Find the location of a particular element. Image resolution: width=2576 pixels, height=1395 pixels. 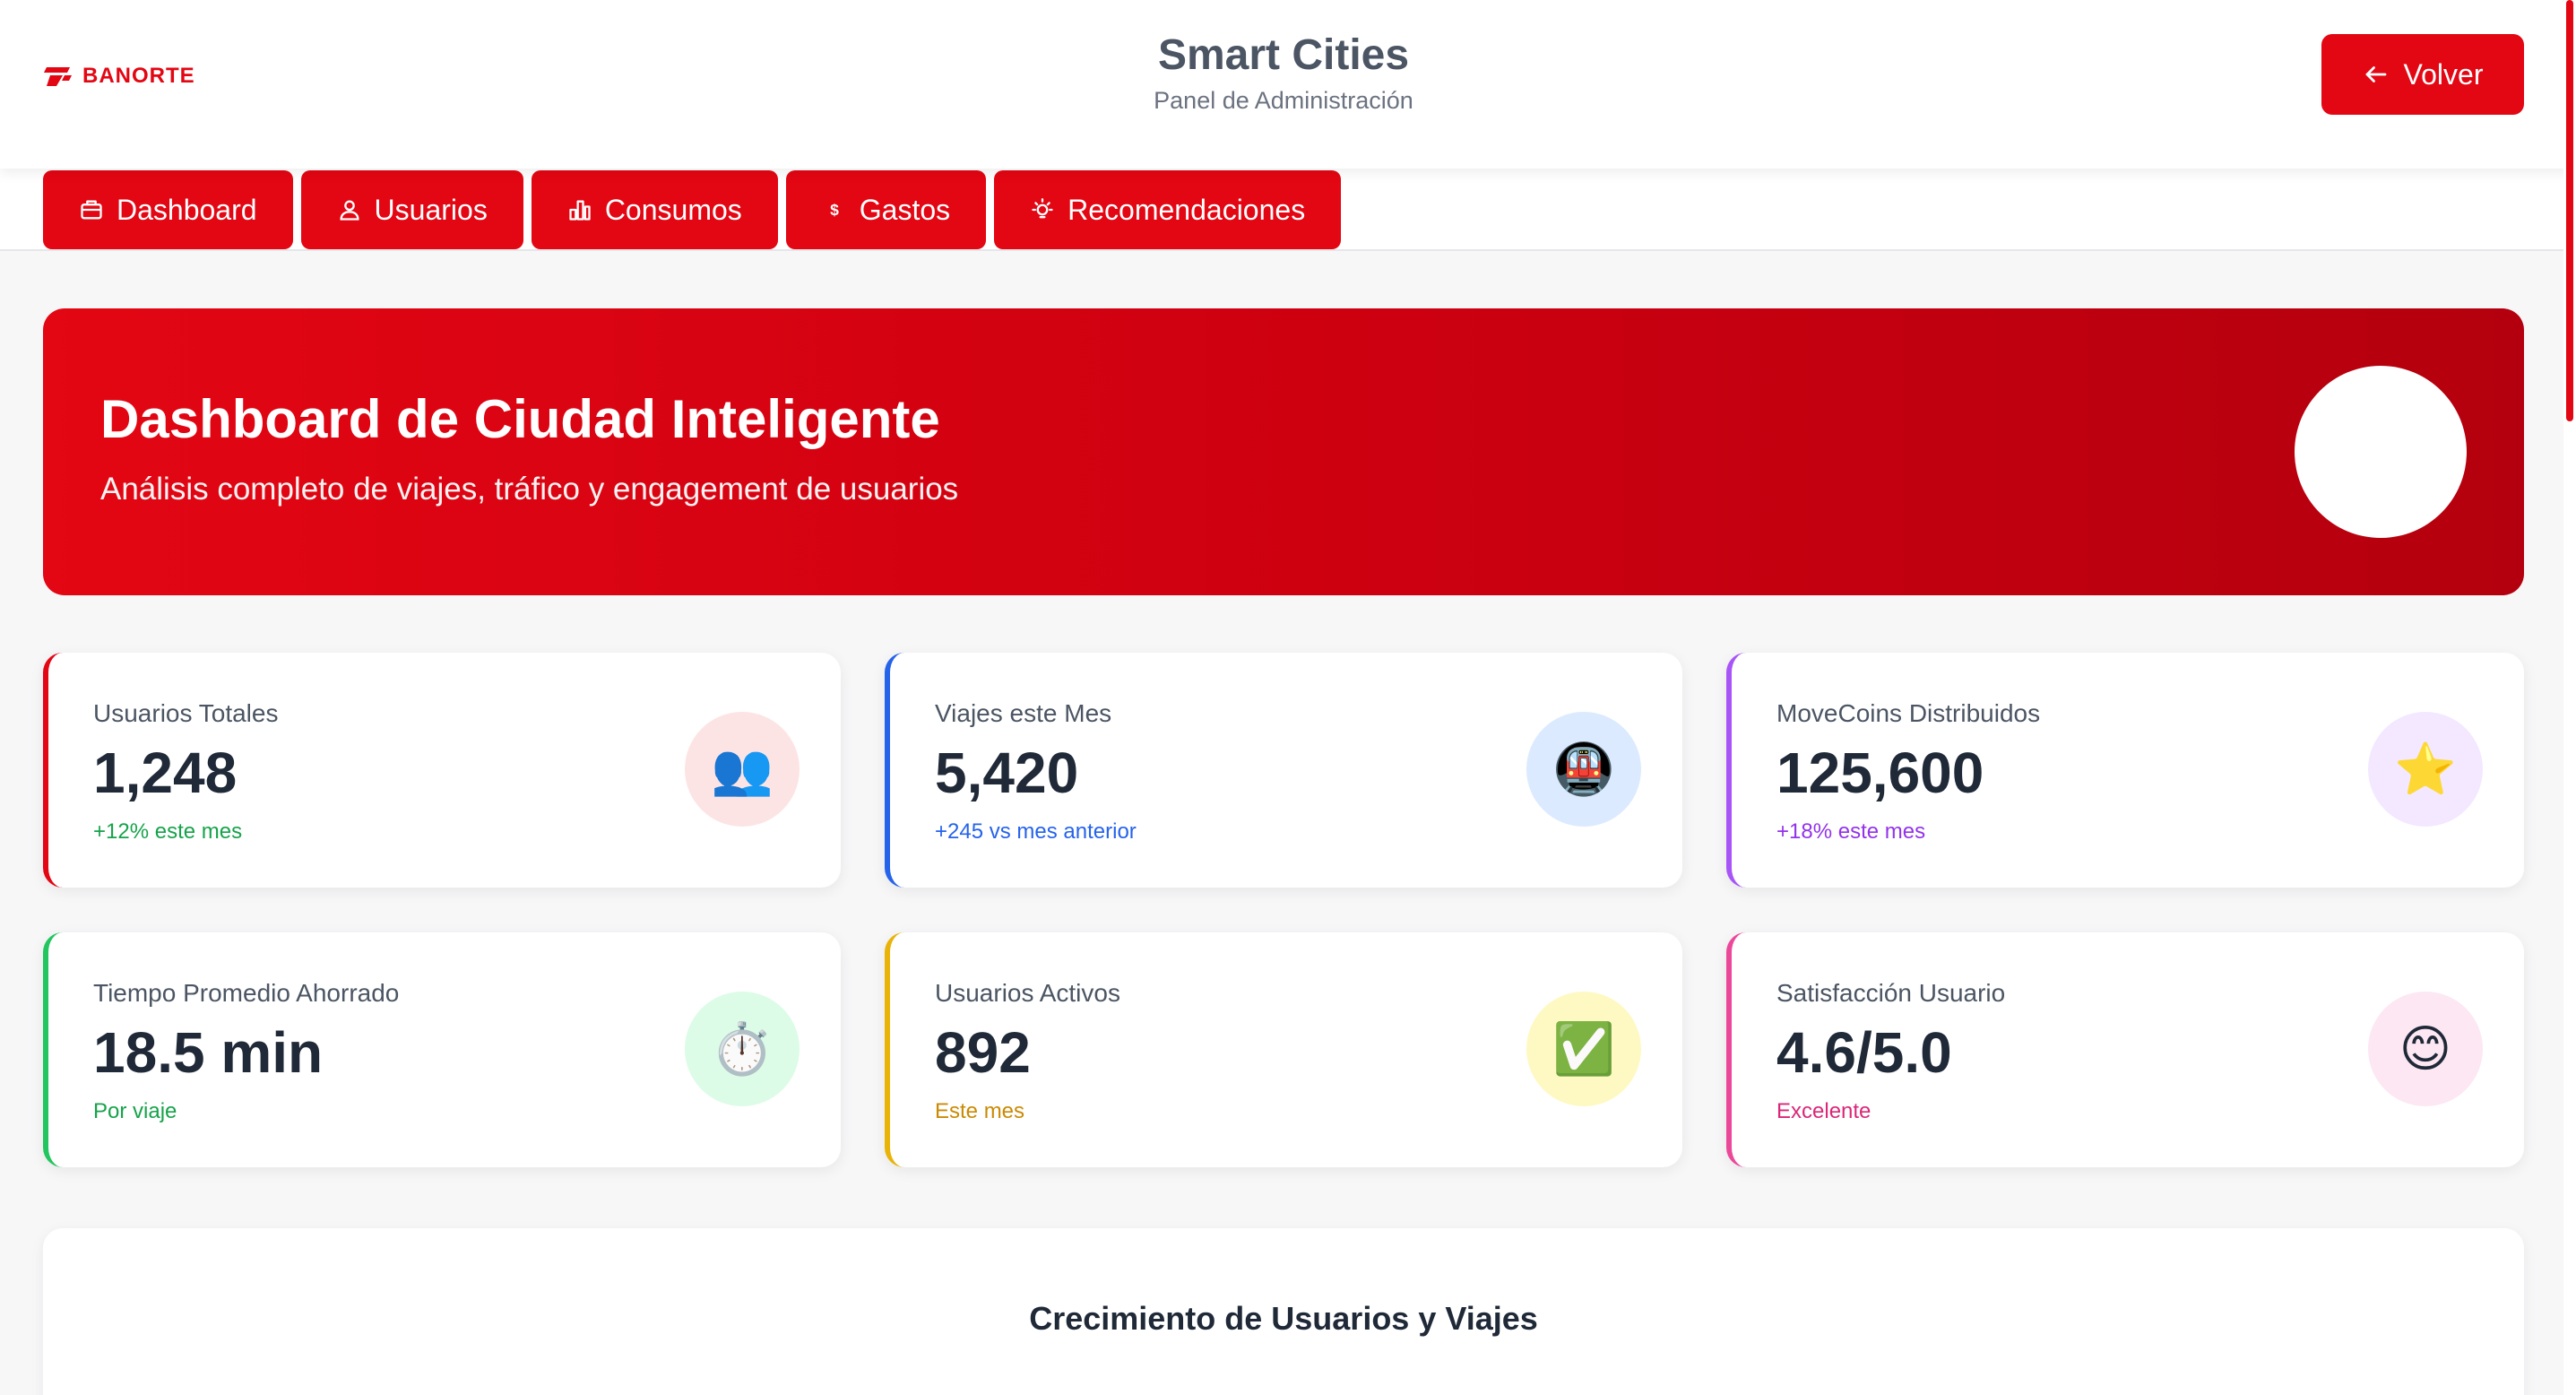

header-title-block: Smart Cities Panel de Administración is located at coordinates (1283, 73).